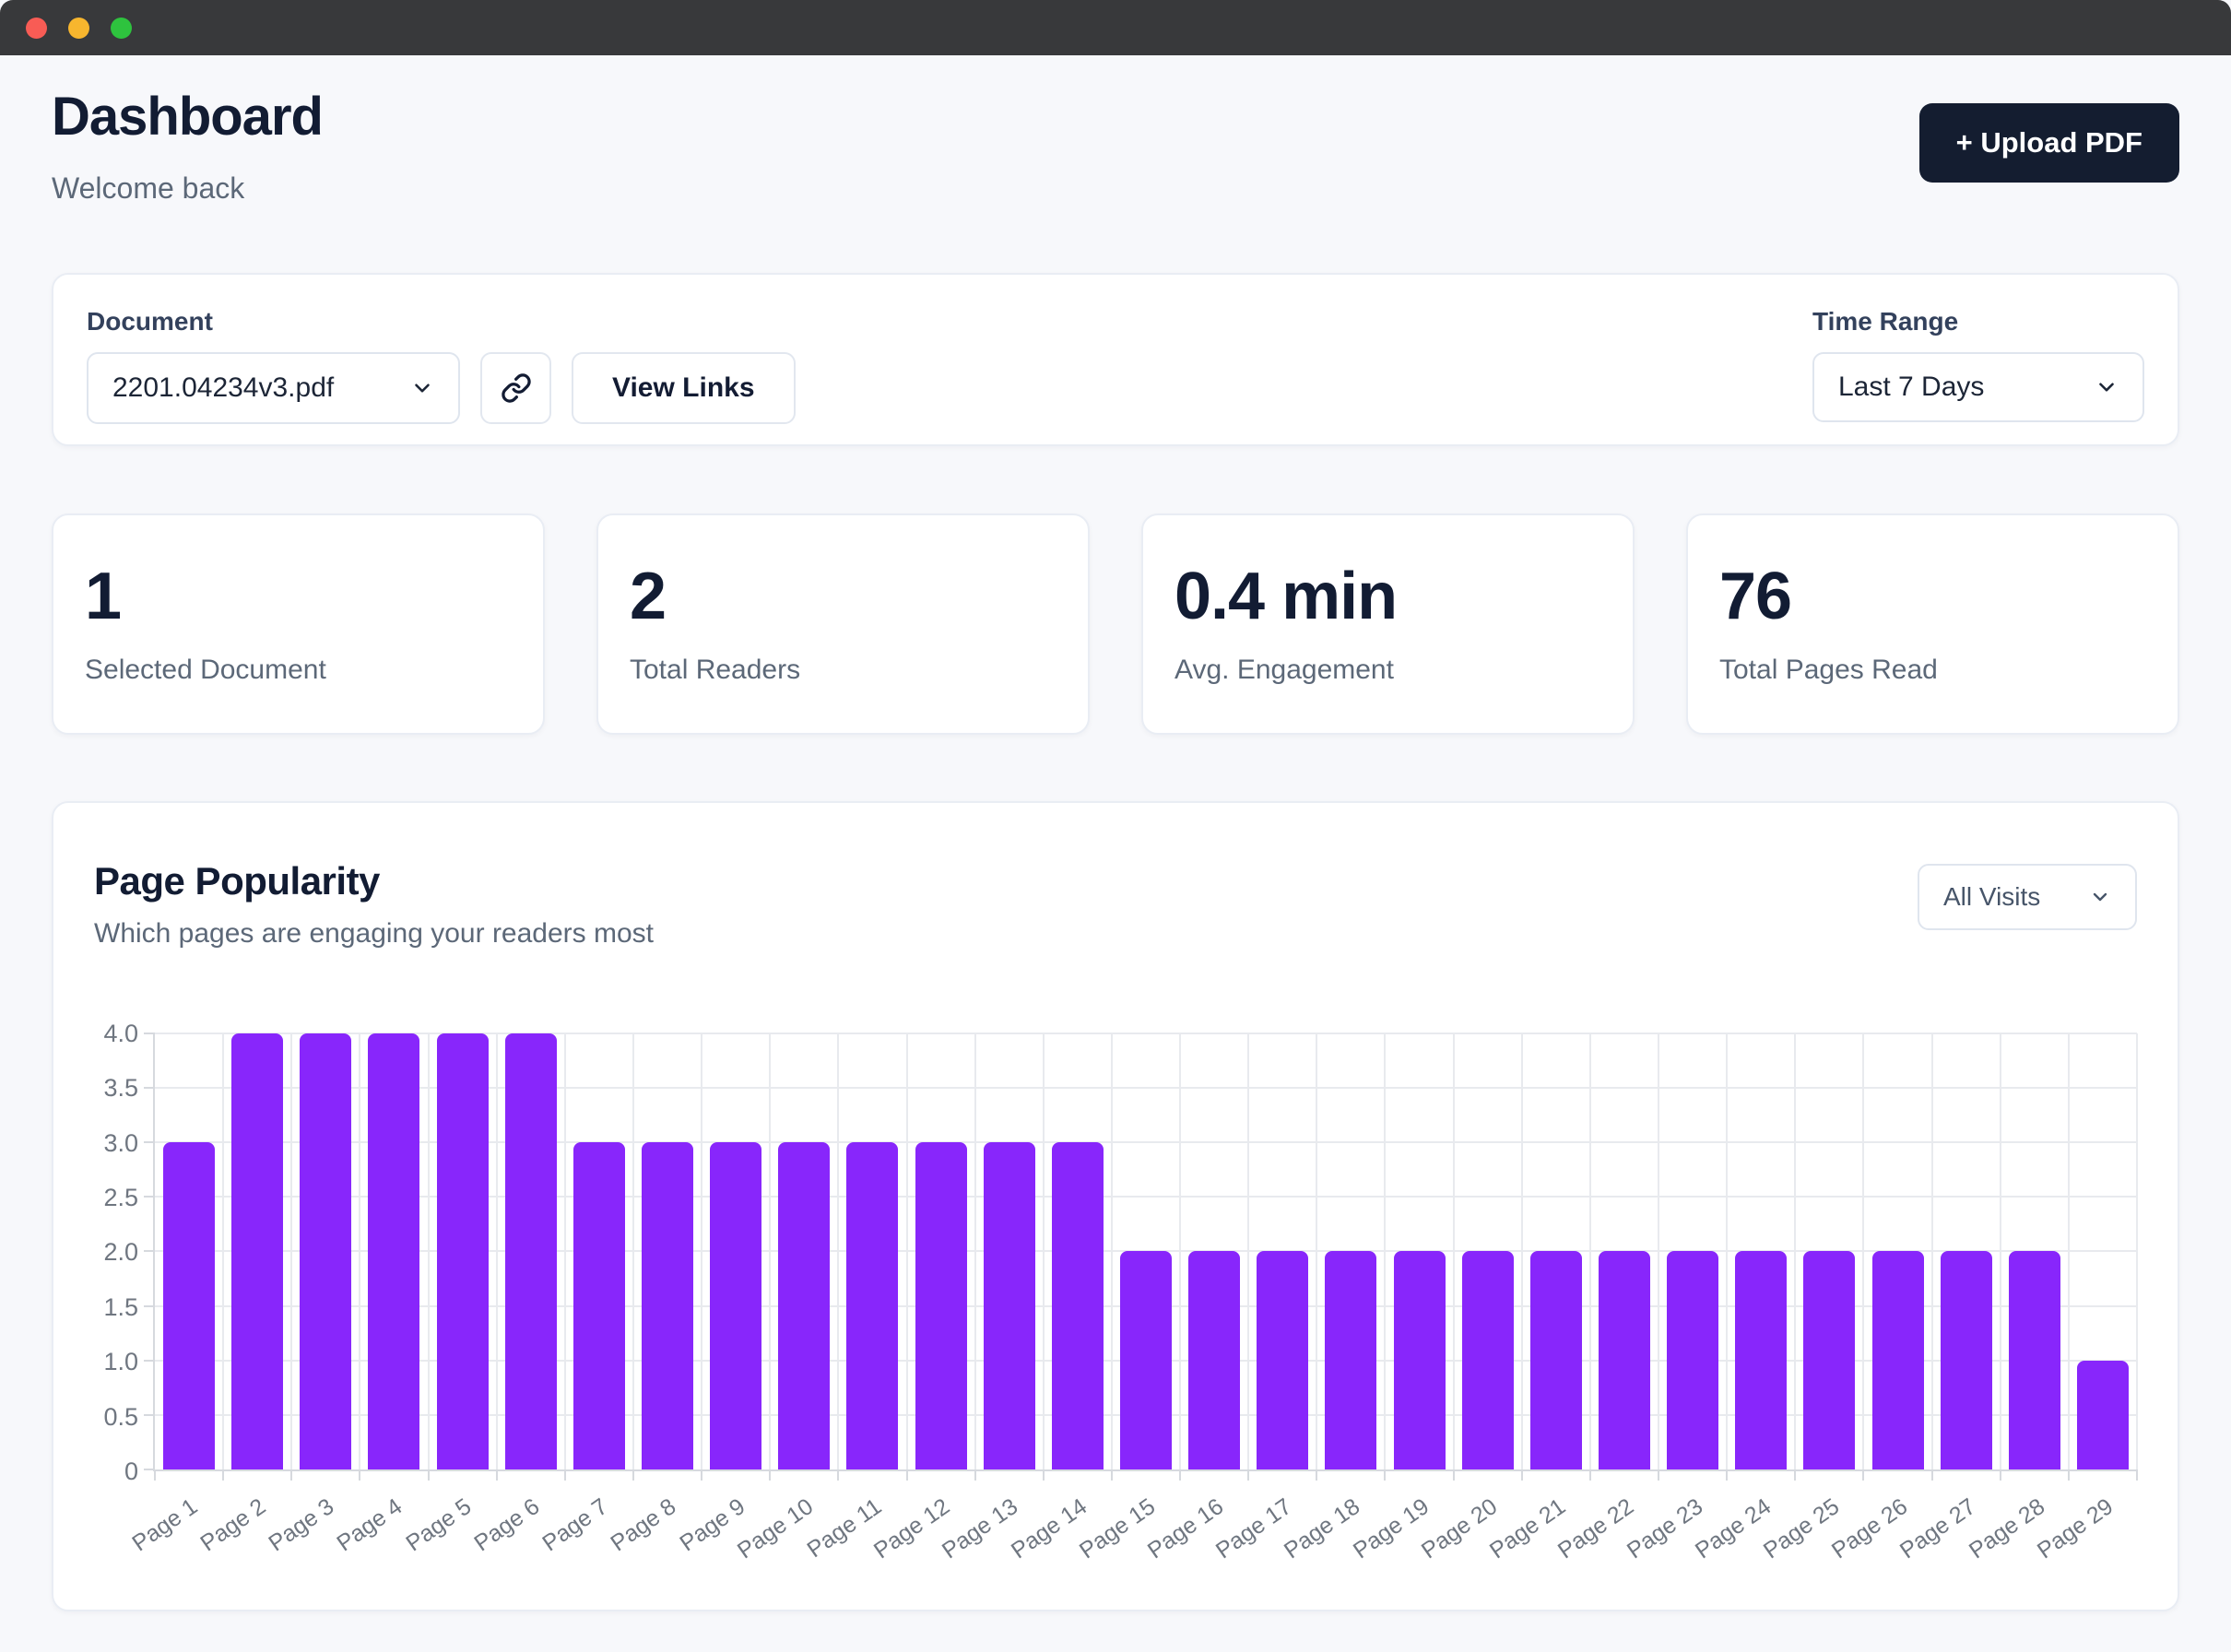 The image size is (2231, 1652). Describe the element at coordinates (1527, 1528) in the screenshot. I see `x-axis-label: Page 21` at that location.